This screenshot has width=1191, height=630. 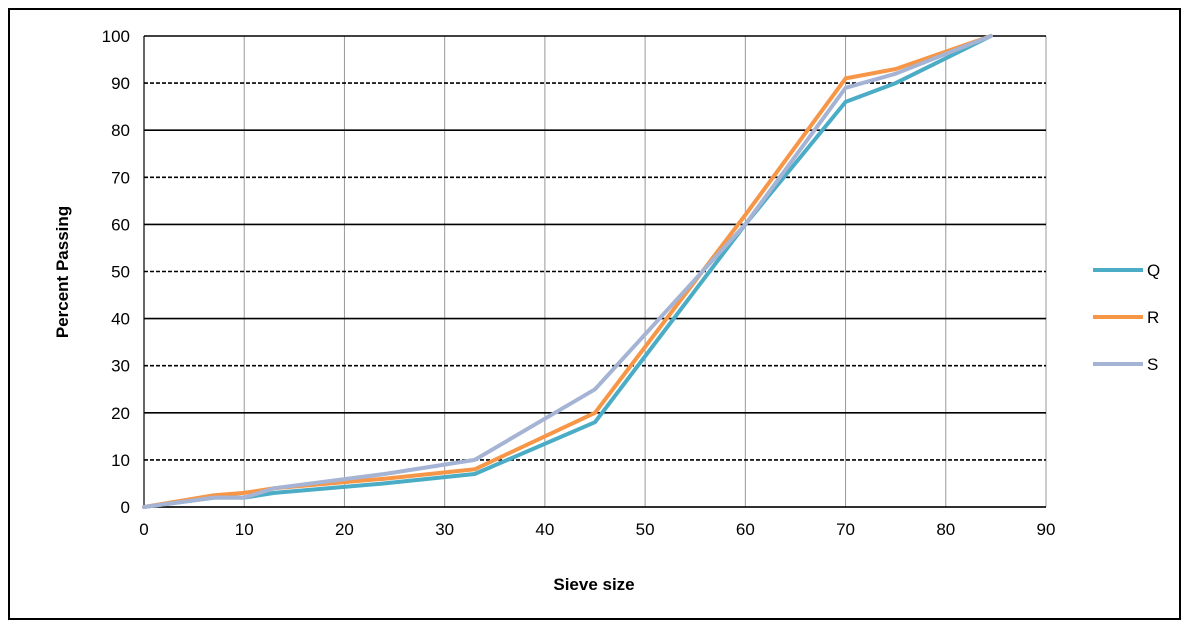 What do you see at coordinates (120, 83) in the screenshot?
I see `y-tick-label: 90` at bounding box center [120, 83].